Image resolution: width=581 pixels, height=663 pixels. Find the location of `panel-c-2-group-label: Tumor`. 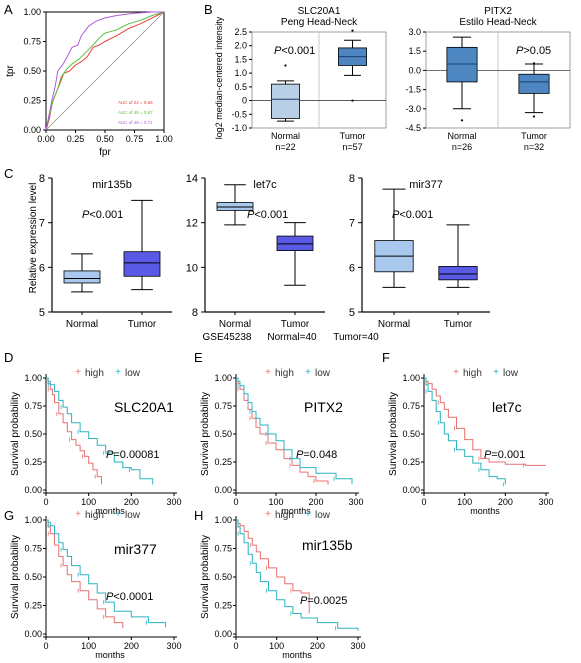

panel-c-2-group-label: Tumor is located at coordinates (295, 324).